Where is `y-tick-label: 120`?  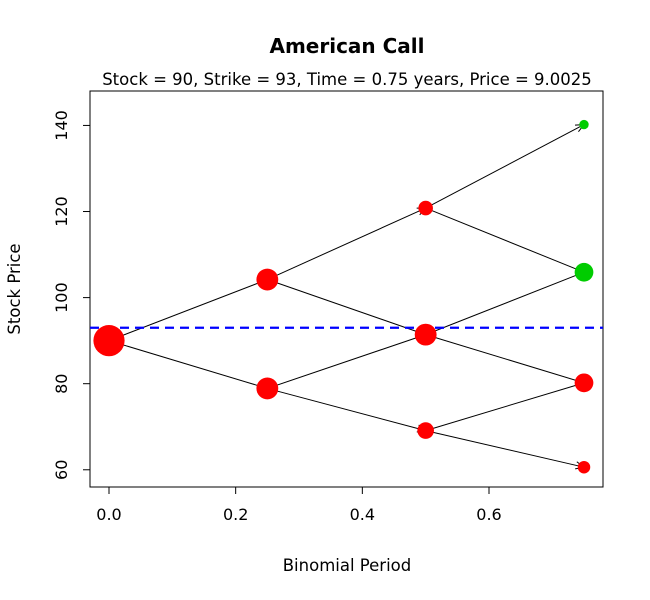 y-tick-label: 120 is located at coordinates (61, 211).